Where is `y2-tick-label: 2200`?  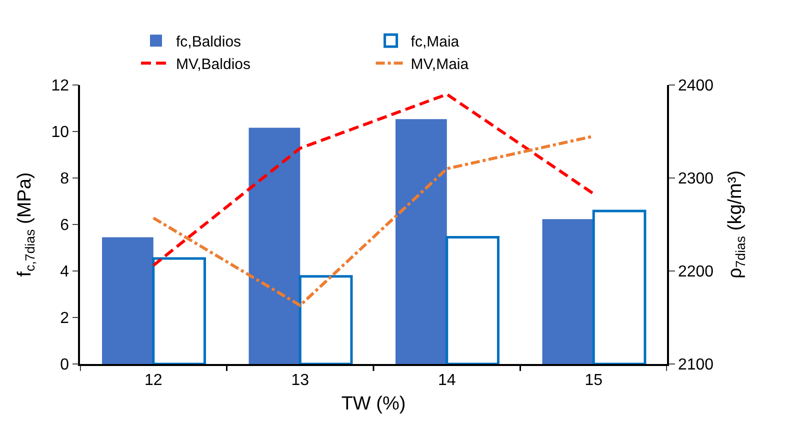 y2-tick-label: 2200 is located at coordinates (696, 272).